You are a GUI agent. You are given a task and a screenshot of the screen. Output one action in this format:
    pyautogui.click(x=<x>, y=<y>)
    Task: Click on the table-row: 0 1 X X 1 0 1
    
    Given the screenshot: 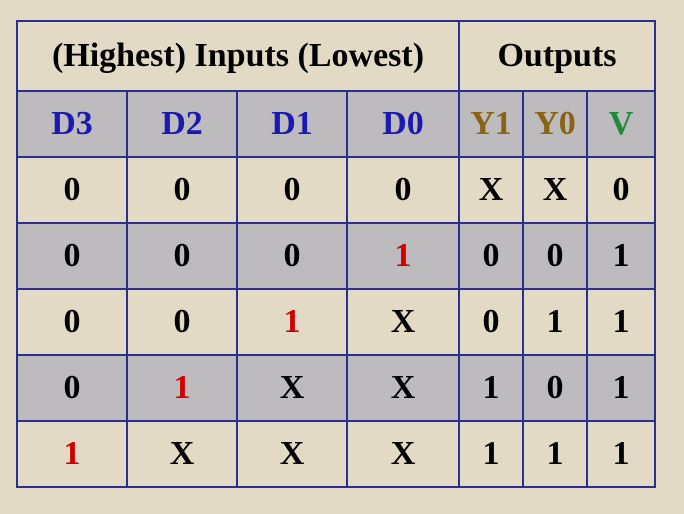 What is the action you would take?
    pyautogui.click(x=336, y=388)
    